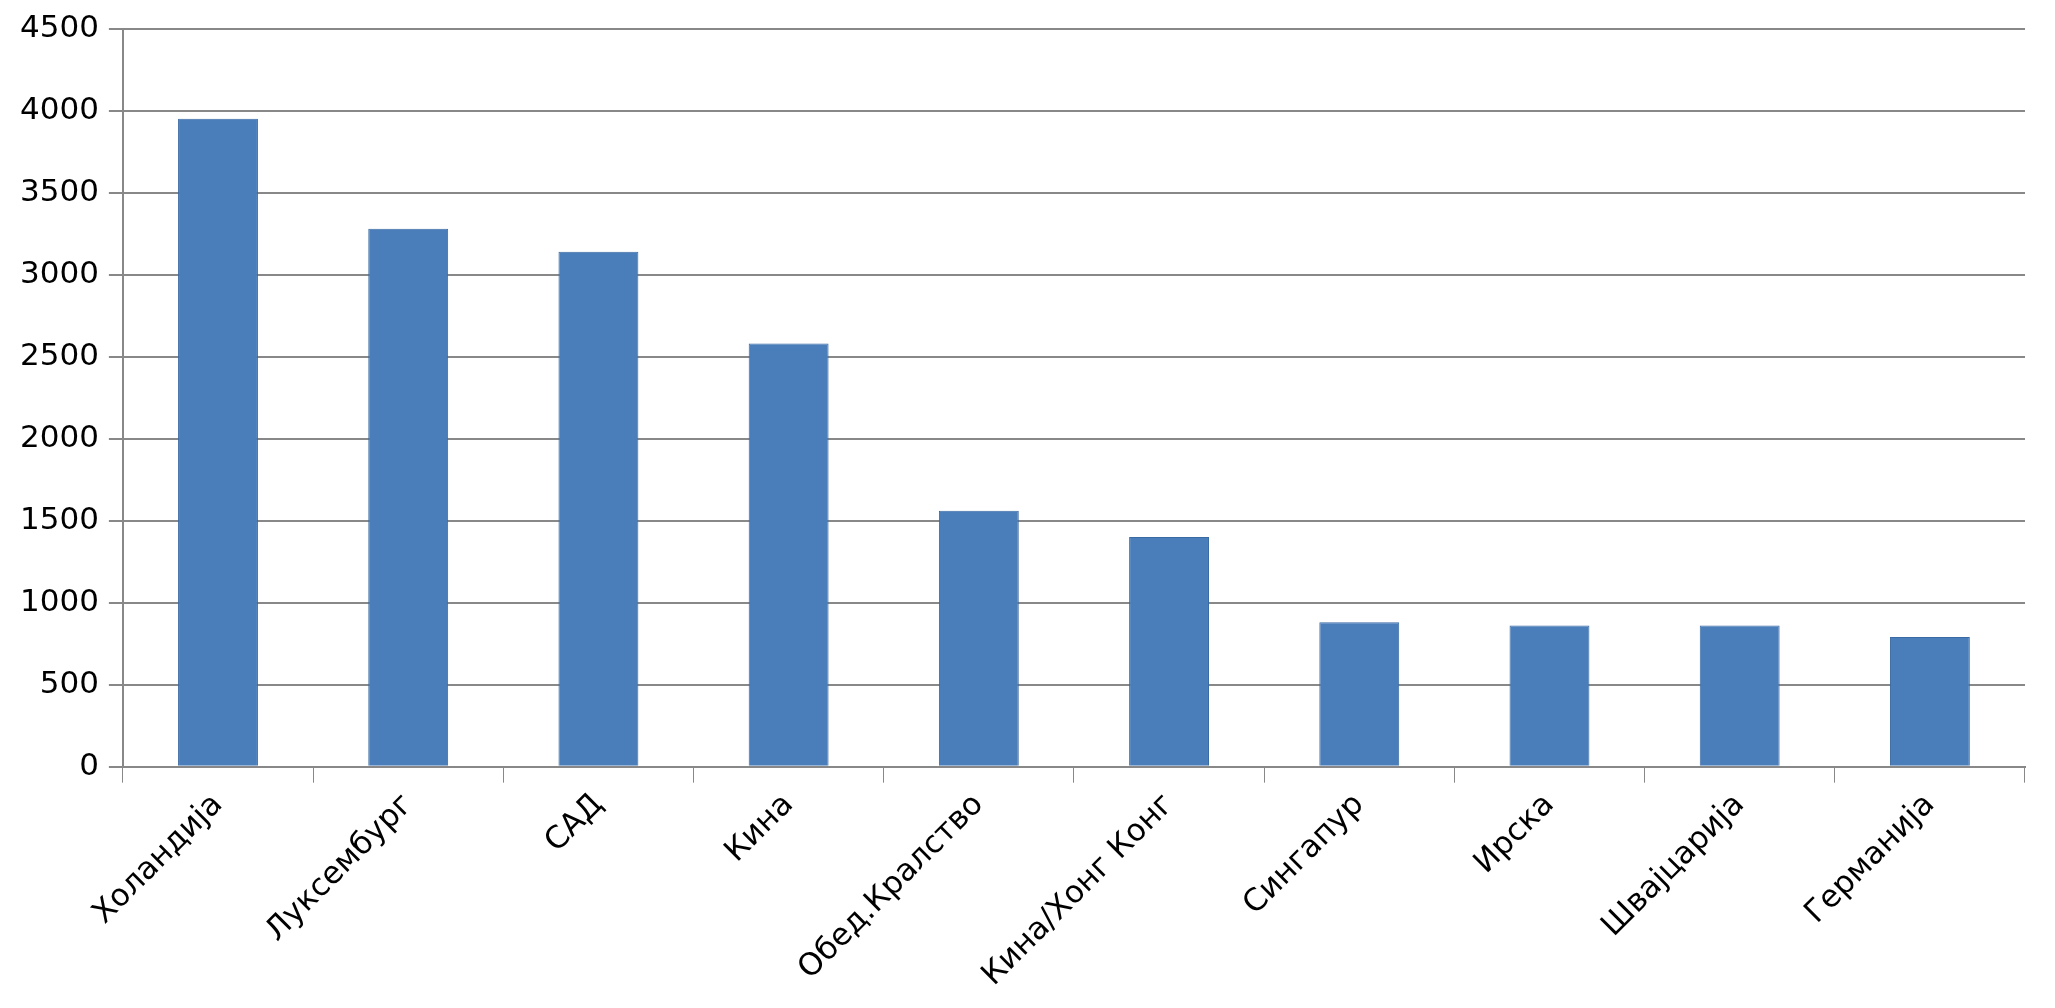 The height and width of the screenshot is (1008, 2055). I want to click on y-tick-label: 1500, so click(59, 517).